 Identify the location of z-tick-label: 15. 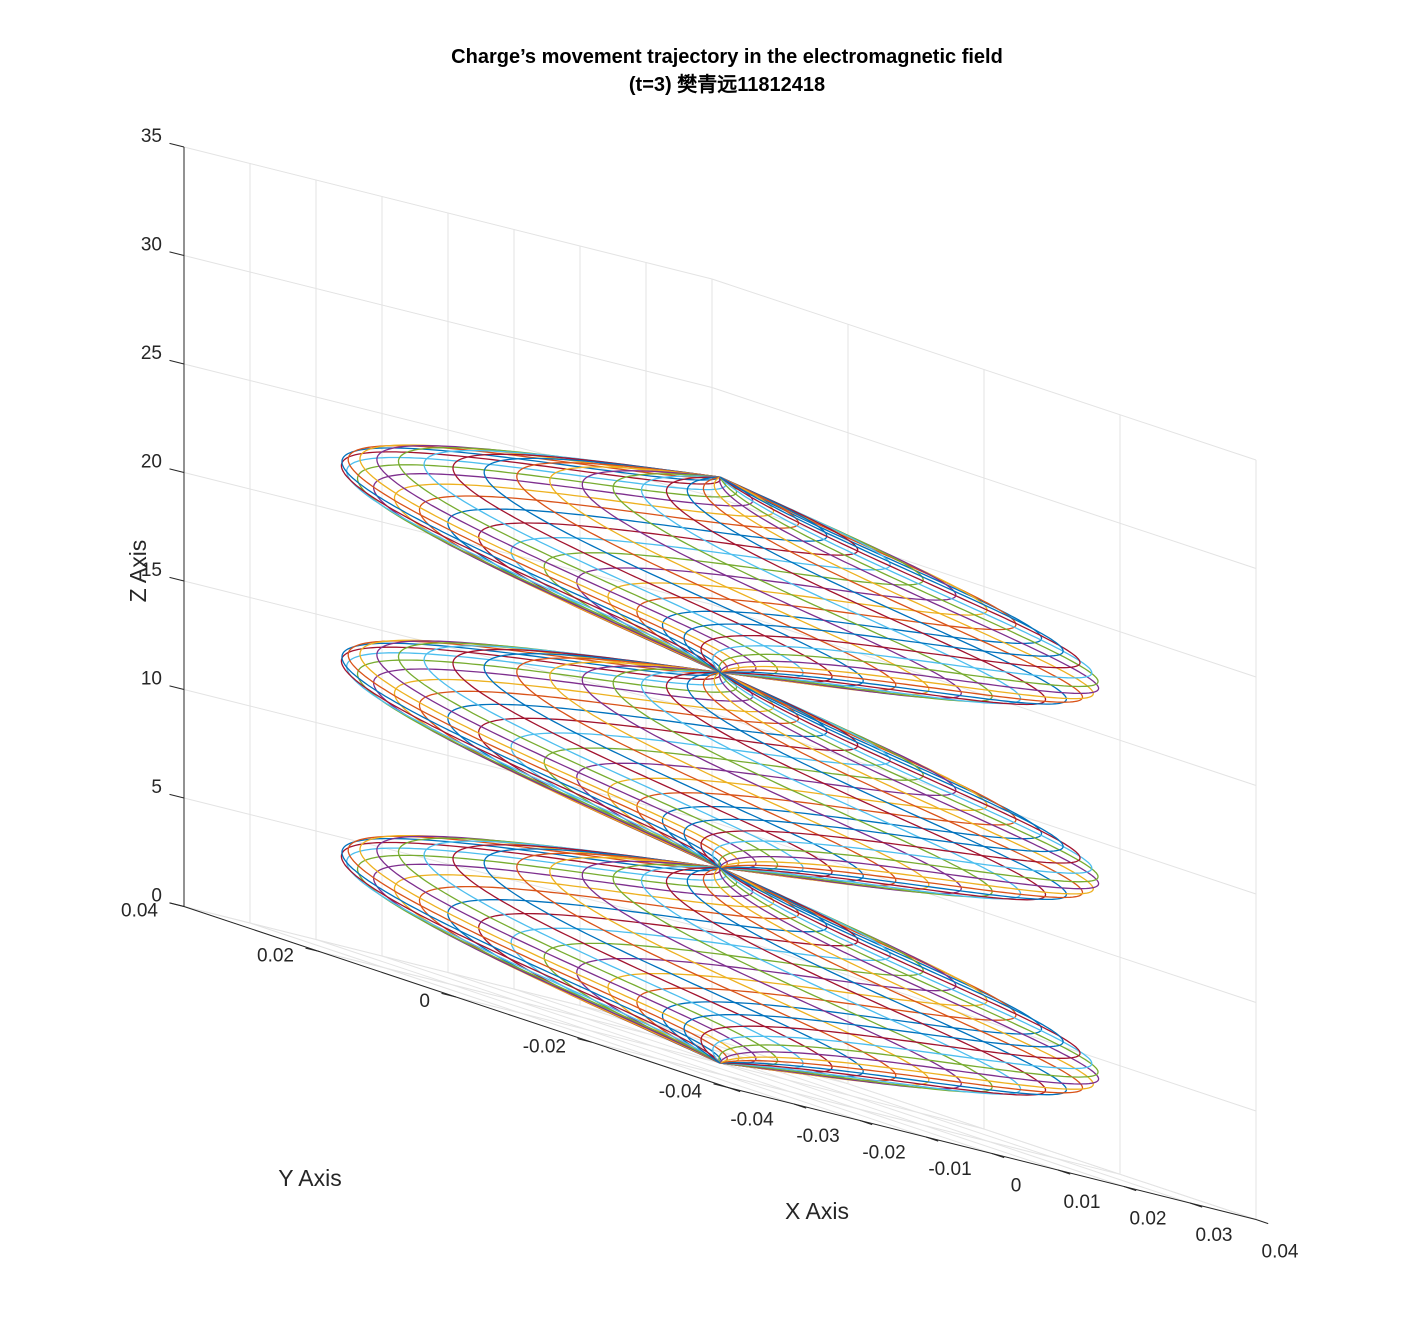
(151, 570).